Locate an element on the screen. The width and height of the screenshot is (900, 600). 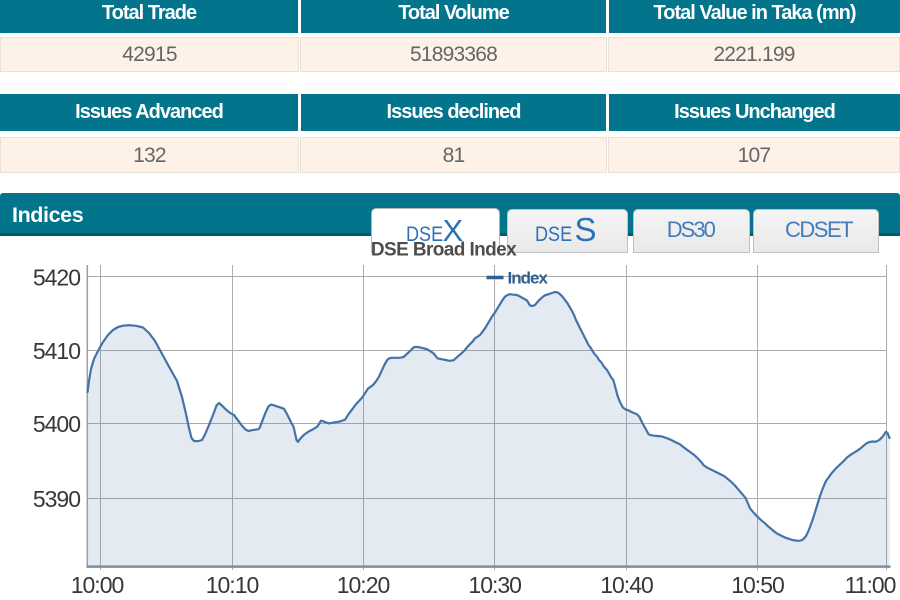
svg-text: 5400 is located at coordinates (56, 424).